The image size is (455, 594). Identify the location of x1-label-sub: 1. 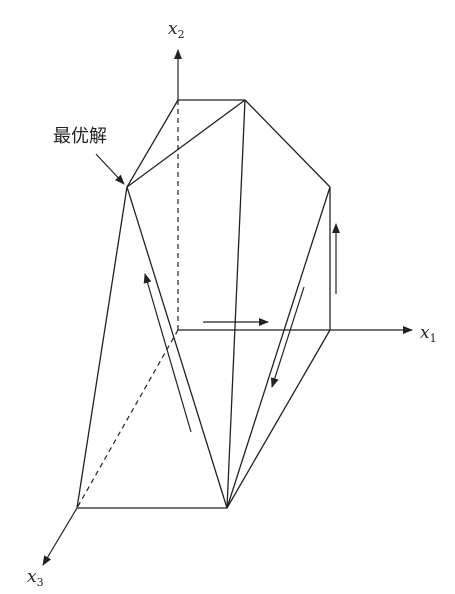
(433, 338).